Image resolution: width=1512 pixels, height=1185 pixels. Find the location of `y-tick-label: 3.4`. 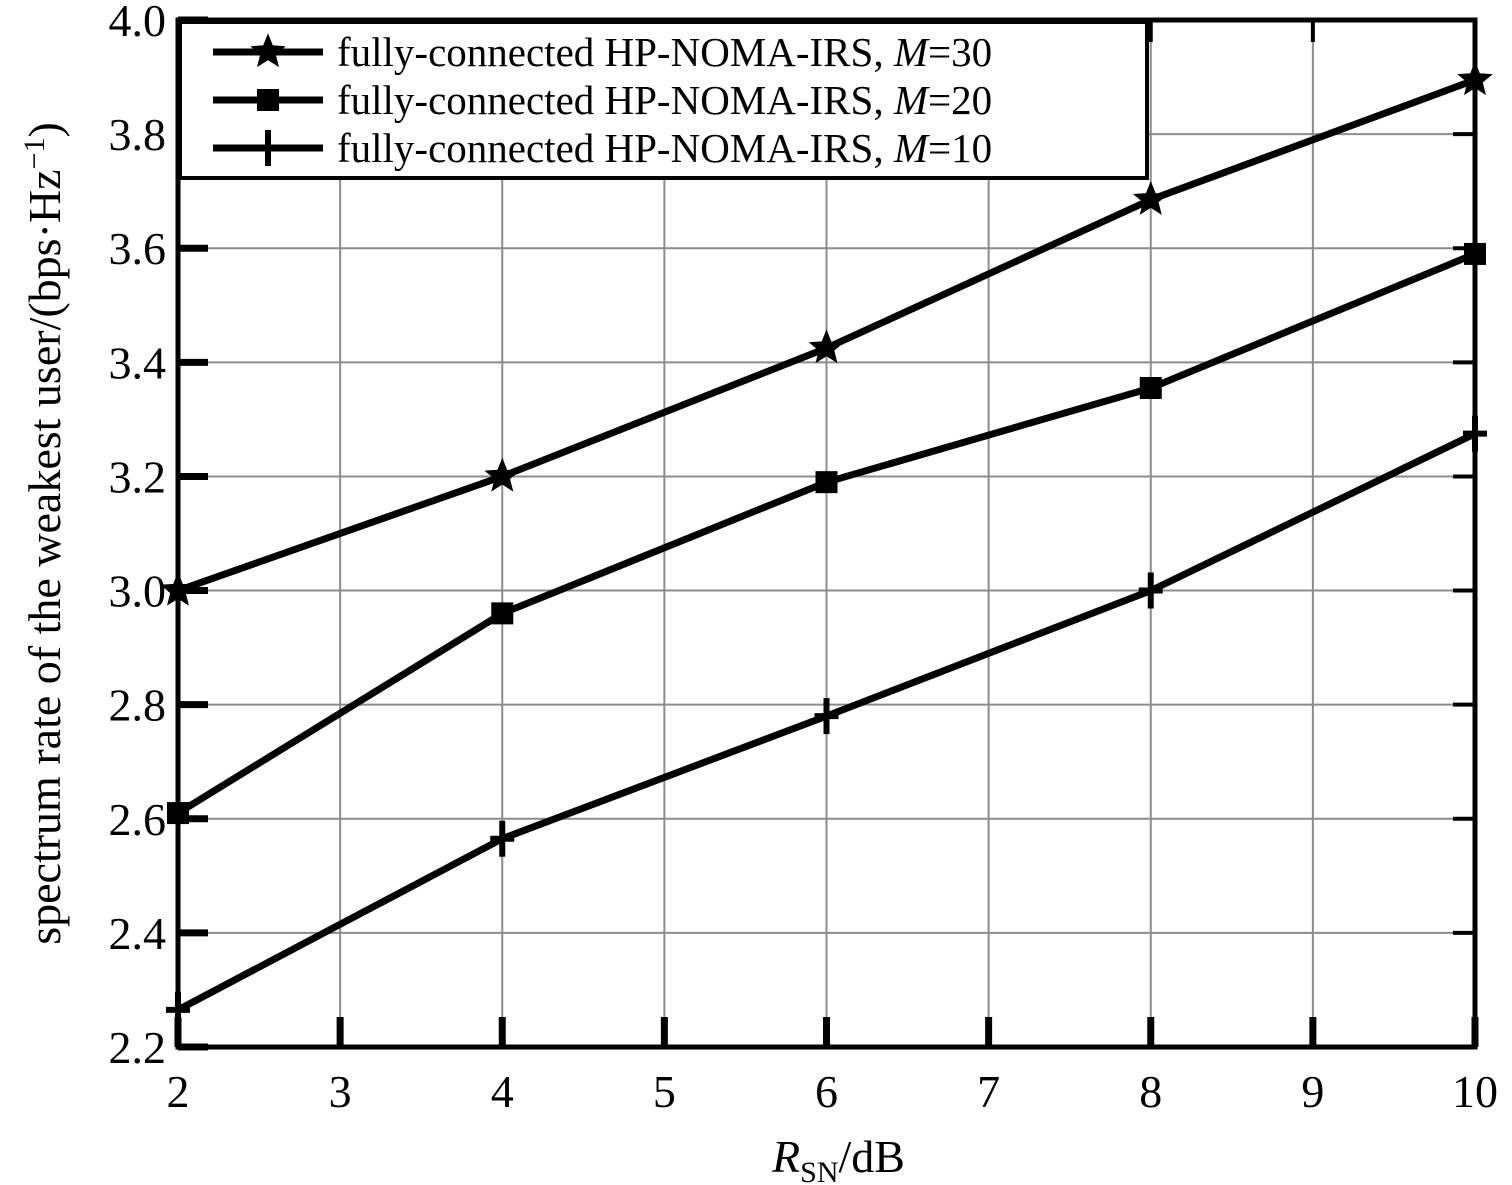

y-tick-label: 3.4 is located at coordinates (138, 362).